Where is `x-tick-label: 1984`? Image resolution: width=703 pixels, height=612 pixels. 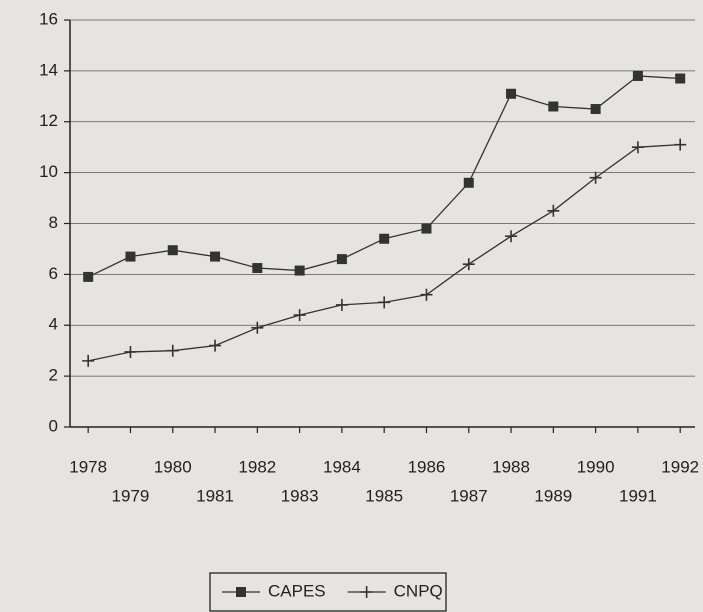 x-tick-label: 1984 is located at coordinates (342, 466).